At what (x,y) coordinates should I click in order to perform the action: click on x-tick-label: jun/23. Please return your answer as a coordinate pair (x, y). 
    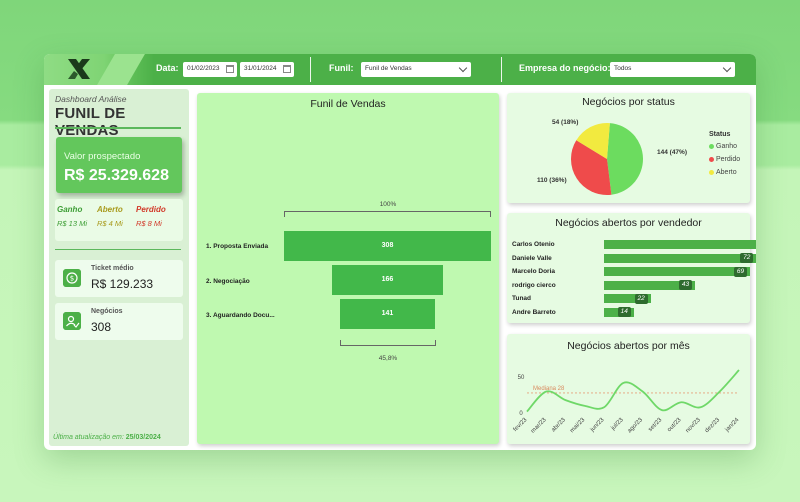
    Looking at the image, I should click on (597, 425).